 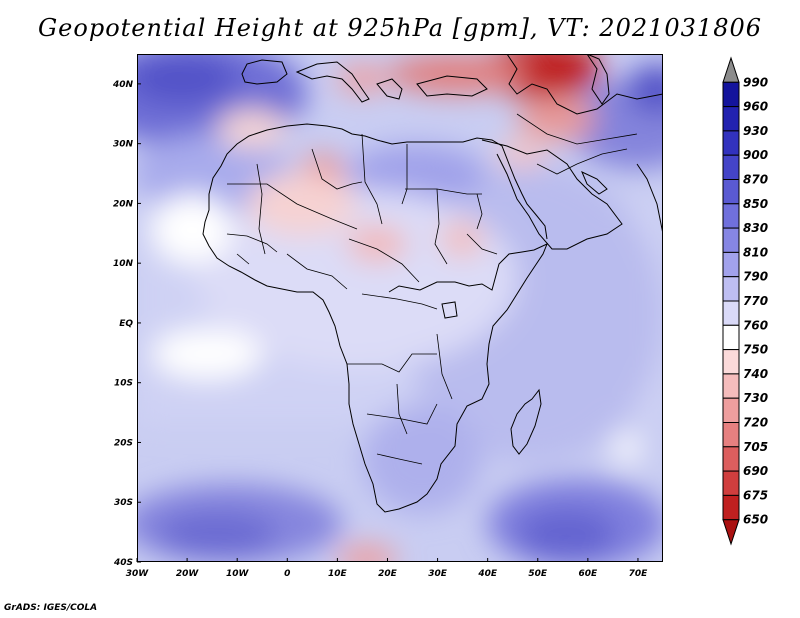 What do you see at coordinates (123, 264) in the screenshot?
I see `lat-tick-label: 10N` at bounding box center [123, 264].